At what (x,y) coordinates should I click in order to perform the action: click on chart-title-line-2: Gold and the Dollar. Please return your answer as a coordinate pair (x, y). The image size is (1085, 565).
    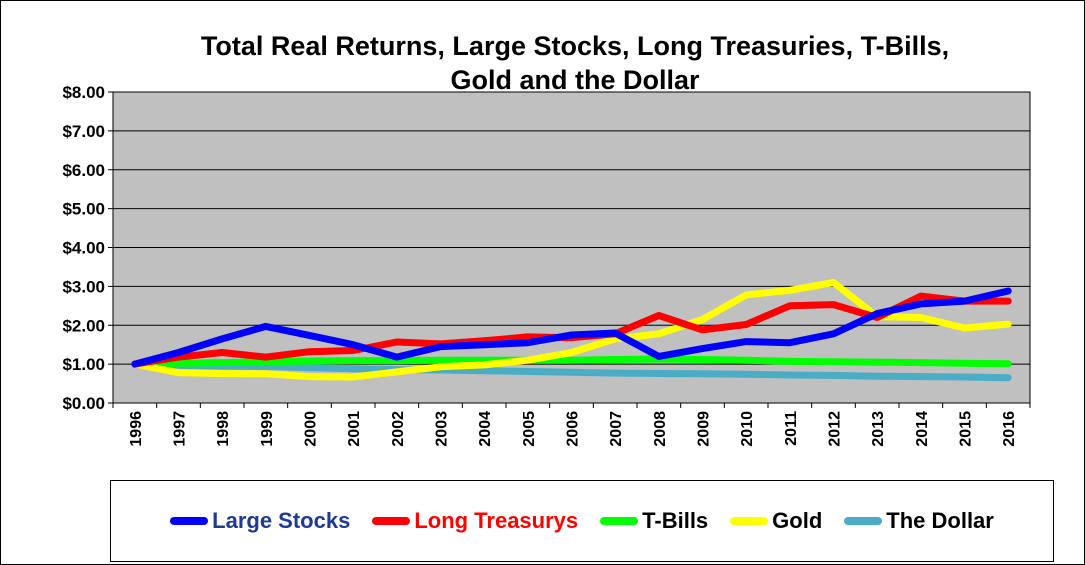
    Looking at the image, I should click on (575, 80).